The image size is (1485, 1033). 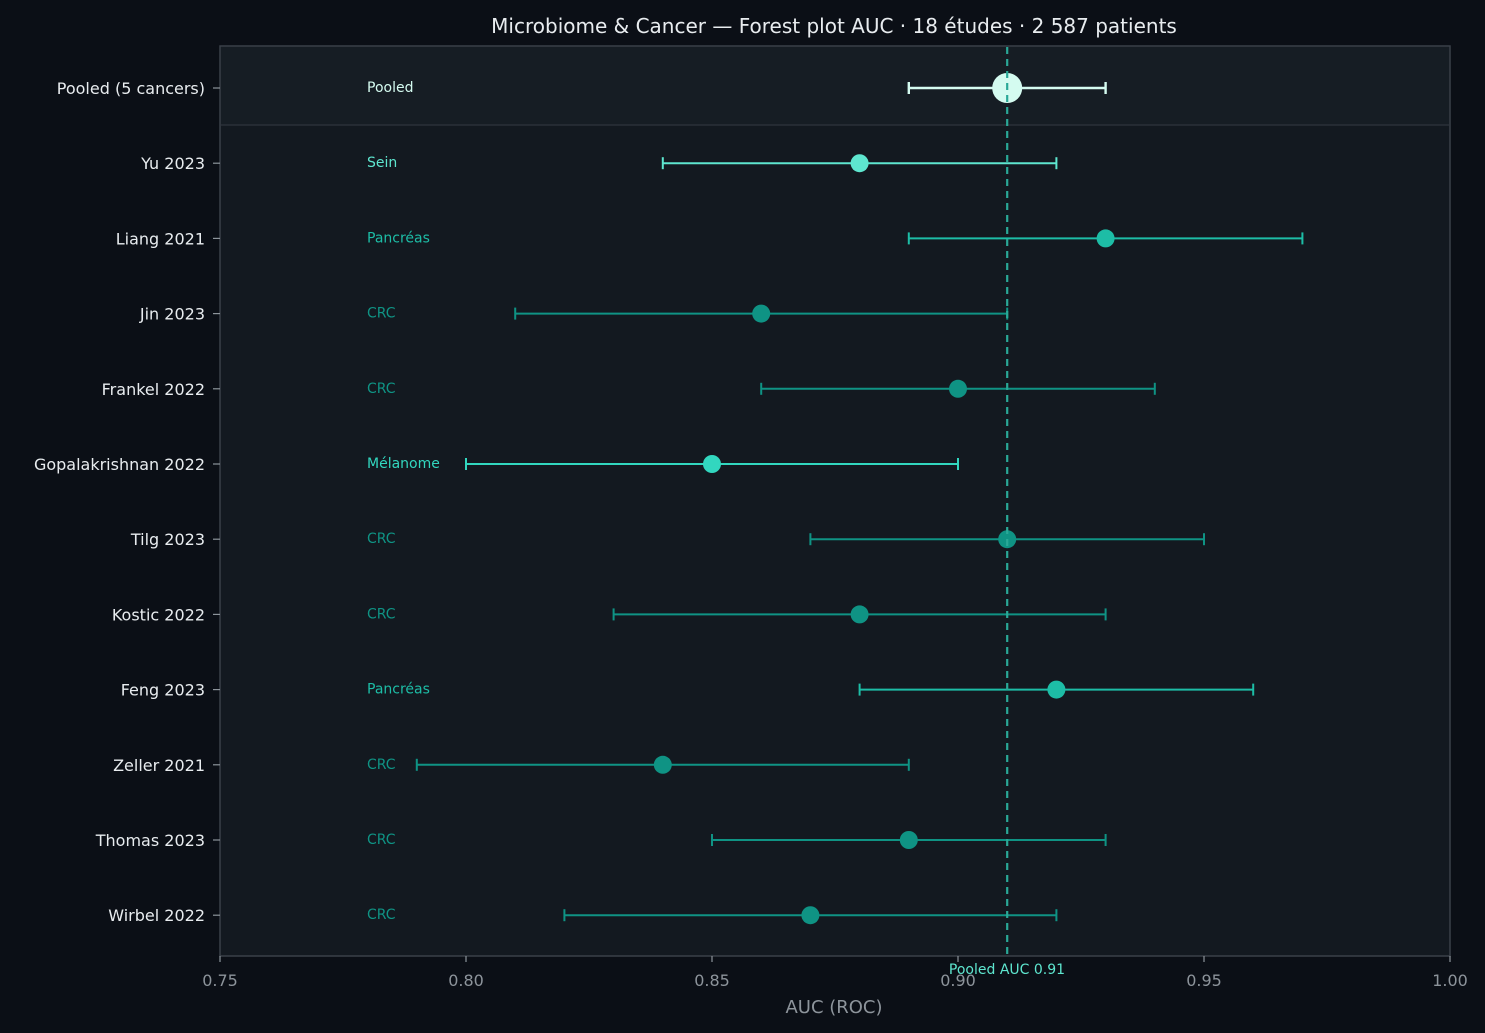 What do you see at coordinates (583, 915) in the screenshot?
I see `study-row: Wirbel 2022 CRC` at bounding box center [583, 915].